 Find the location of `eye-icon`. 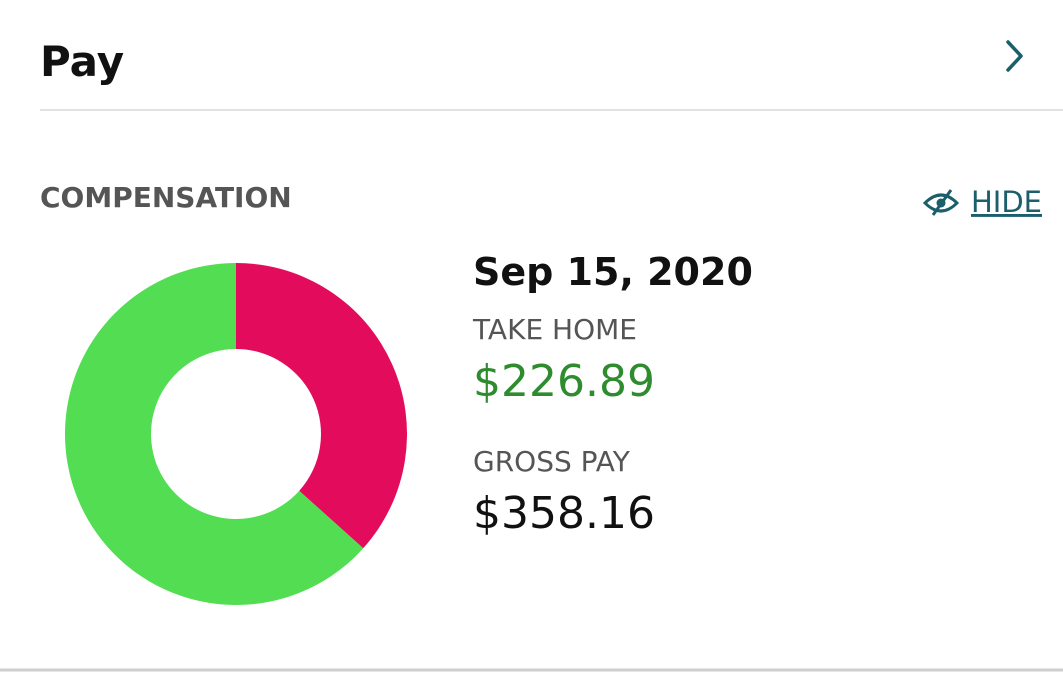

eye-icon is located at coordinates (941, 203).